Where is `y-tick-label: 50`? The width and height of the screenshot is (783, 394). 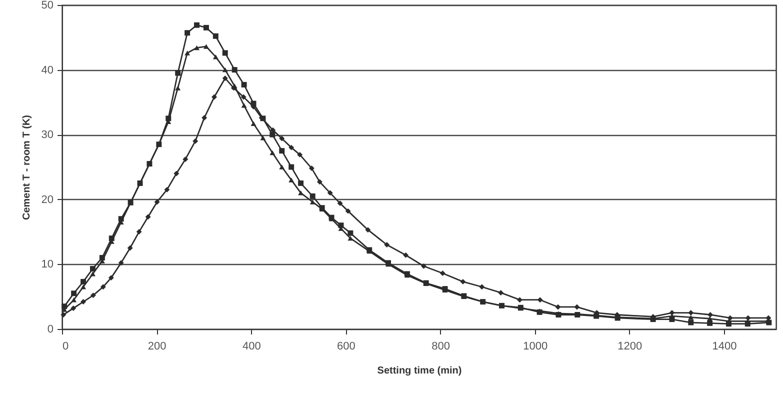 y-tick-label: 50 is located at coordinates (47, 6).